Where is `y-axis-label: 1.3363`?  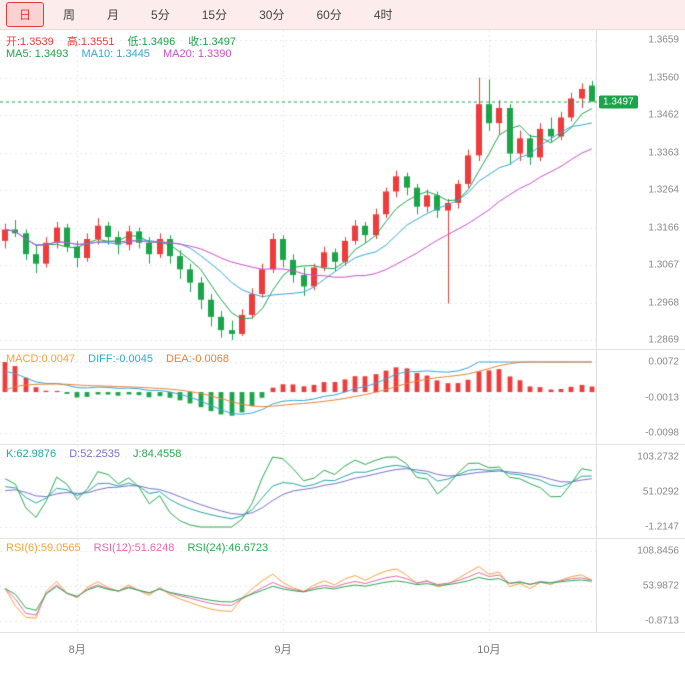
y-axis-label: 1.3363 is located at coordinates (663, 152).